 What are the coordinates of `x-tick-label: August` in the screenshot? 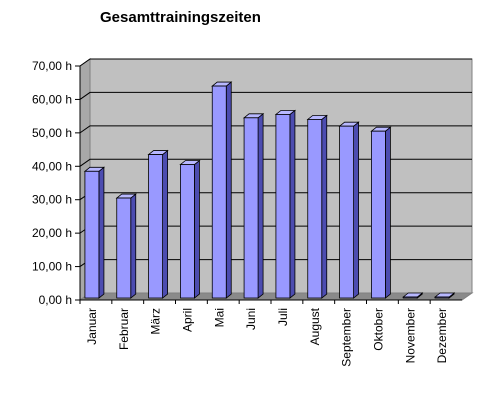 It's located at (315, 326).